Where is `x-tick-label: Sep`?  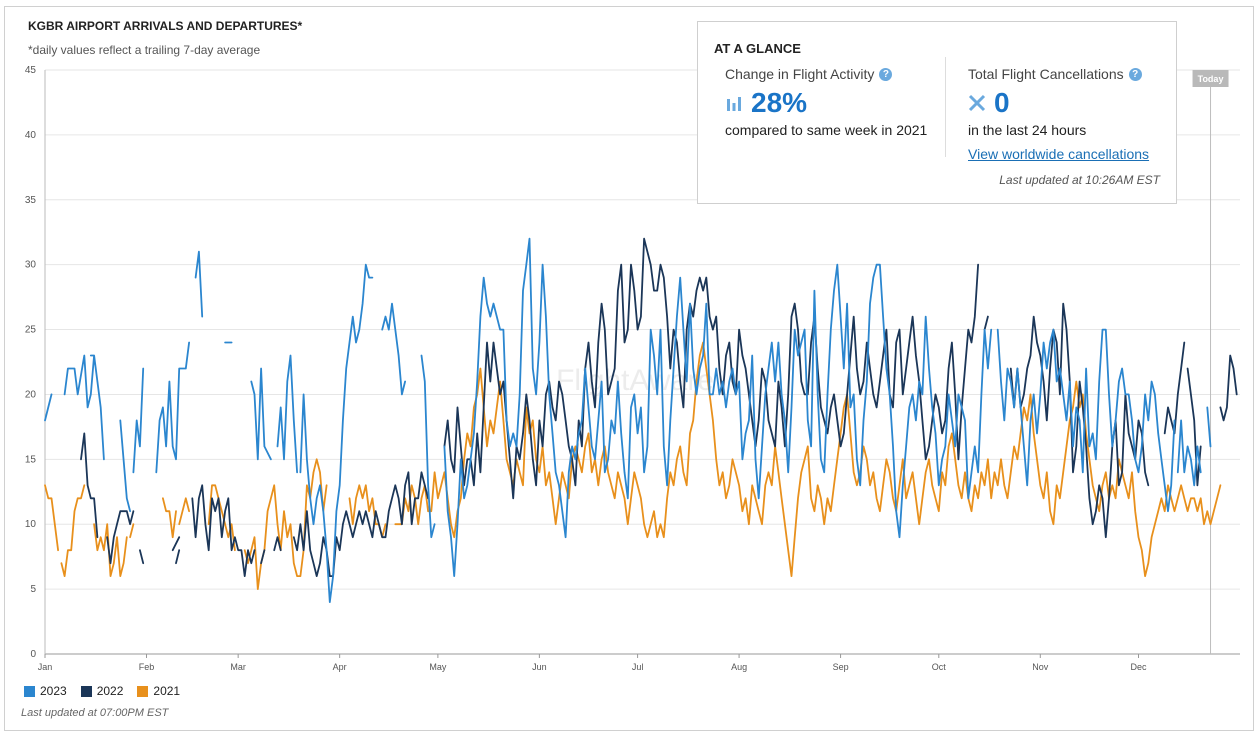
x-tick-label: Sep is located at coordinates (841, 667).